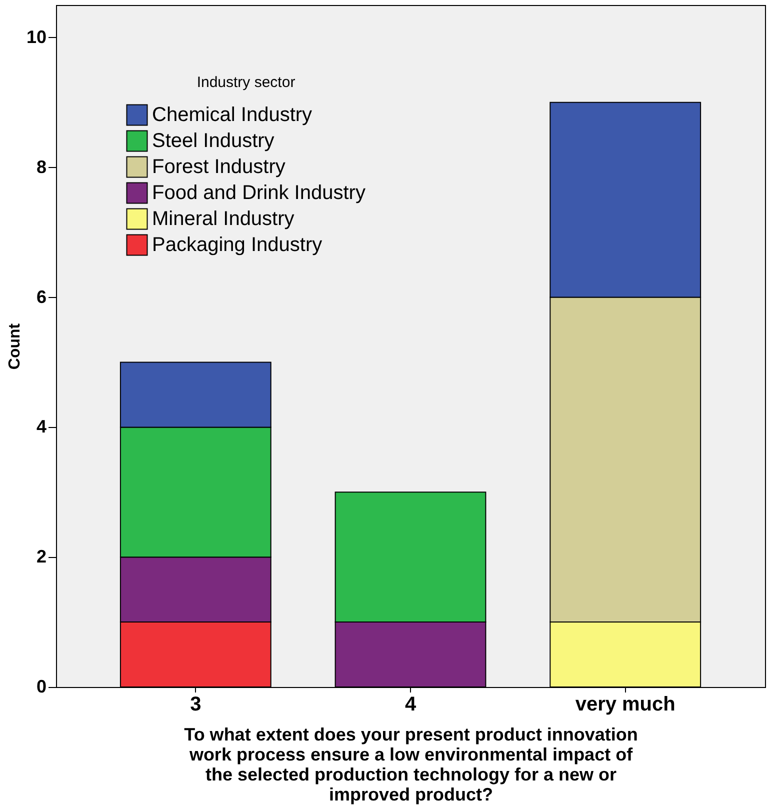 This screenshot has height=809, width=767. Describe the element at coordinates (41, 166) in the screenshot. I see `y-tick-label: 8` at that location.